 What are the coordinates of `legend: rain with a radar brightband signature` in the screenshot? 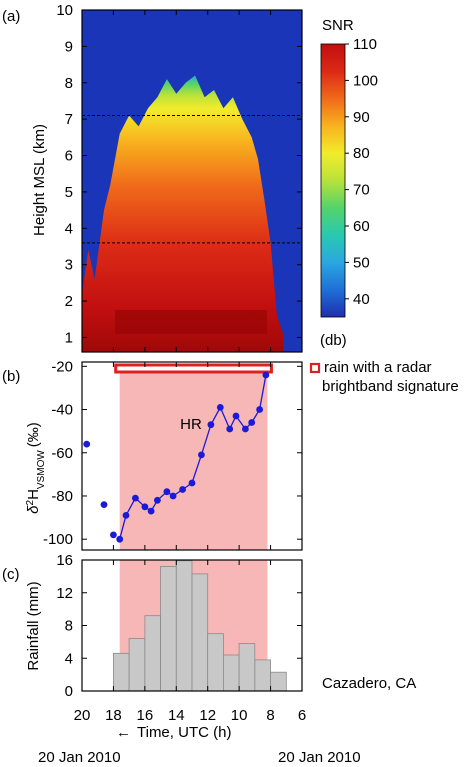 It's located at (384, 377).